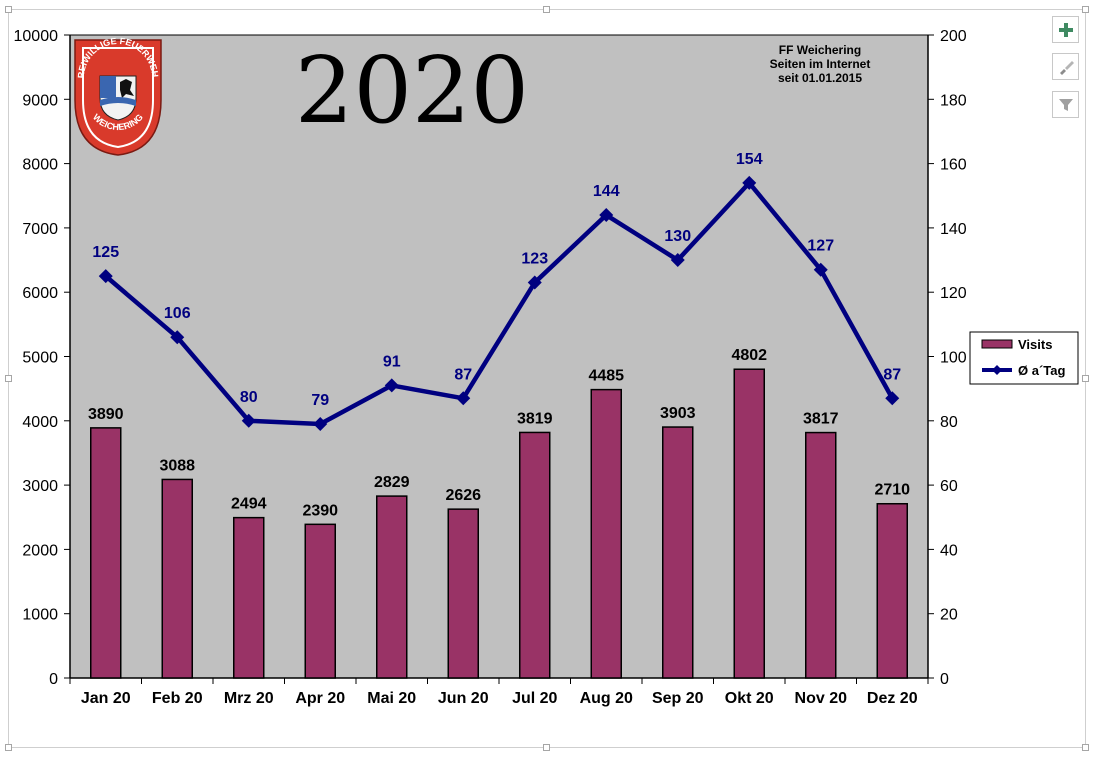  I want to click on left-axis-tick-label: 1000, so click(40, 615).